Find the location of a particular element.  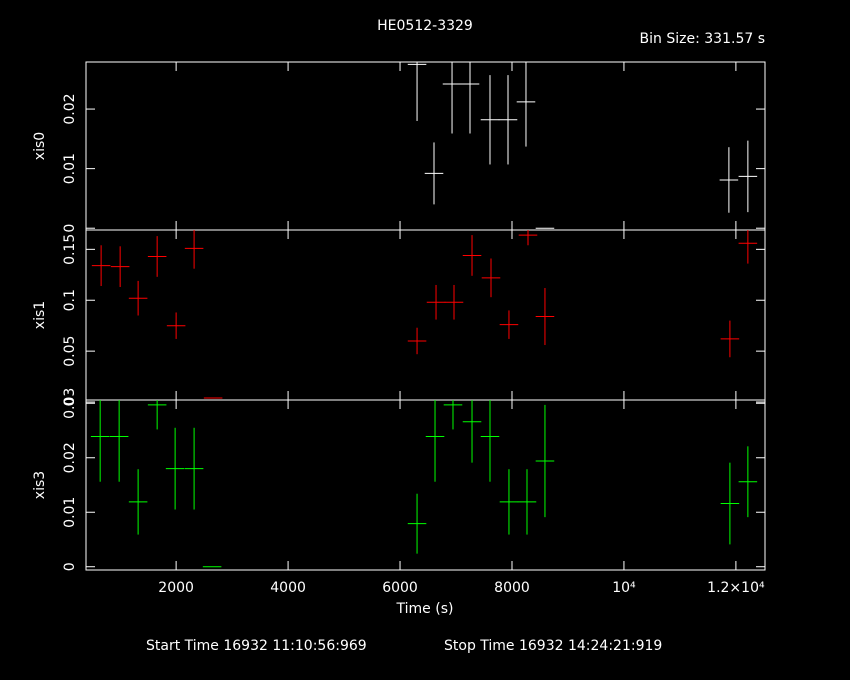

y-axis-label: xis1 is located at coordinates (40, 315).